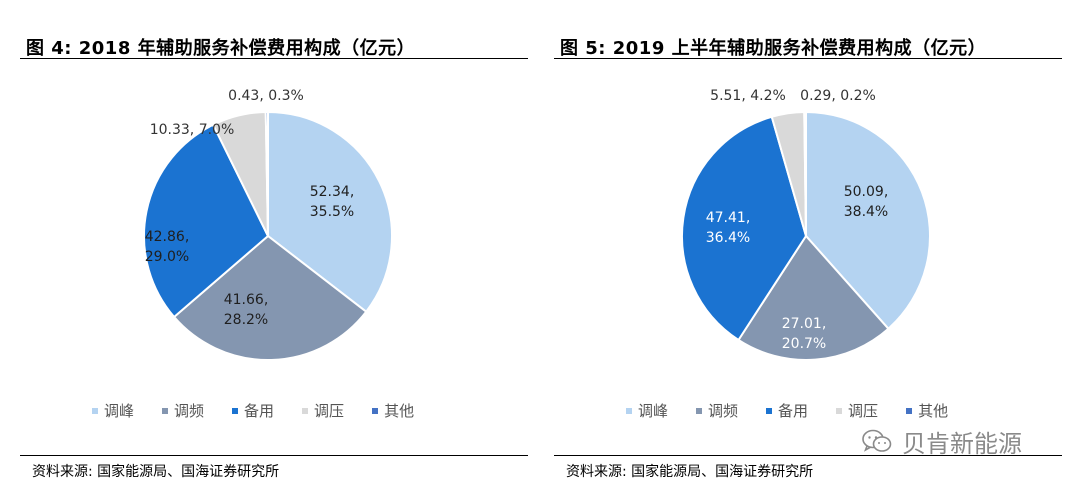 This screenshot has width=1080, height=489. I want to click on slice-data-label: 47.41, 36.4%, so click(728, 228).